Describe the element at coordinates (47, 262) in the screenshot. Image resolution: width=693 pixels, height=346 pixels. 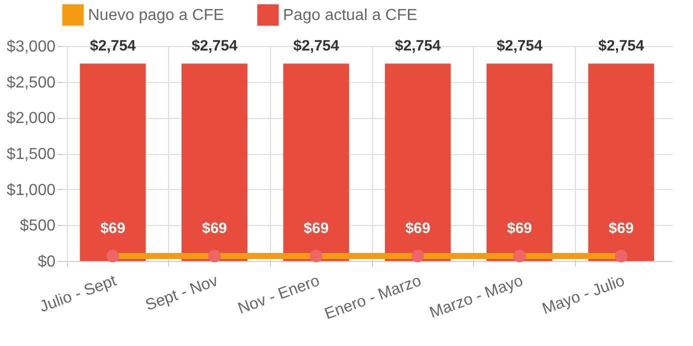
I see `y-tick-label: $0` at that location.